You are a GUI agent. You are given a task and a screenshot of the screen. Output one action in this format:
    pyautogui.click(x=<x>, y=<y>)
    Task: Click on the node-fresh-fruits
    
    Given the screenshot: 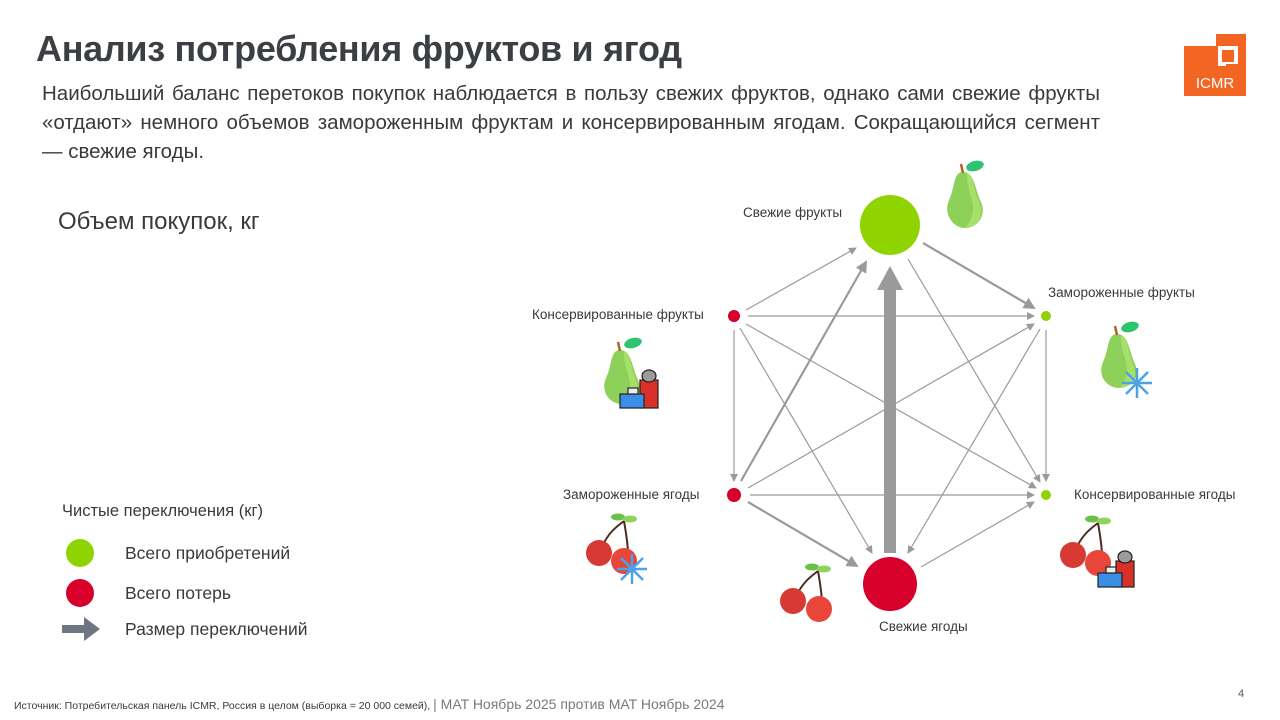 What is the action you would take?
    pyautogui.click(x=890, y=225)
    